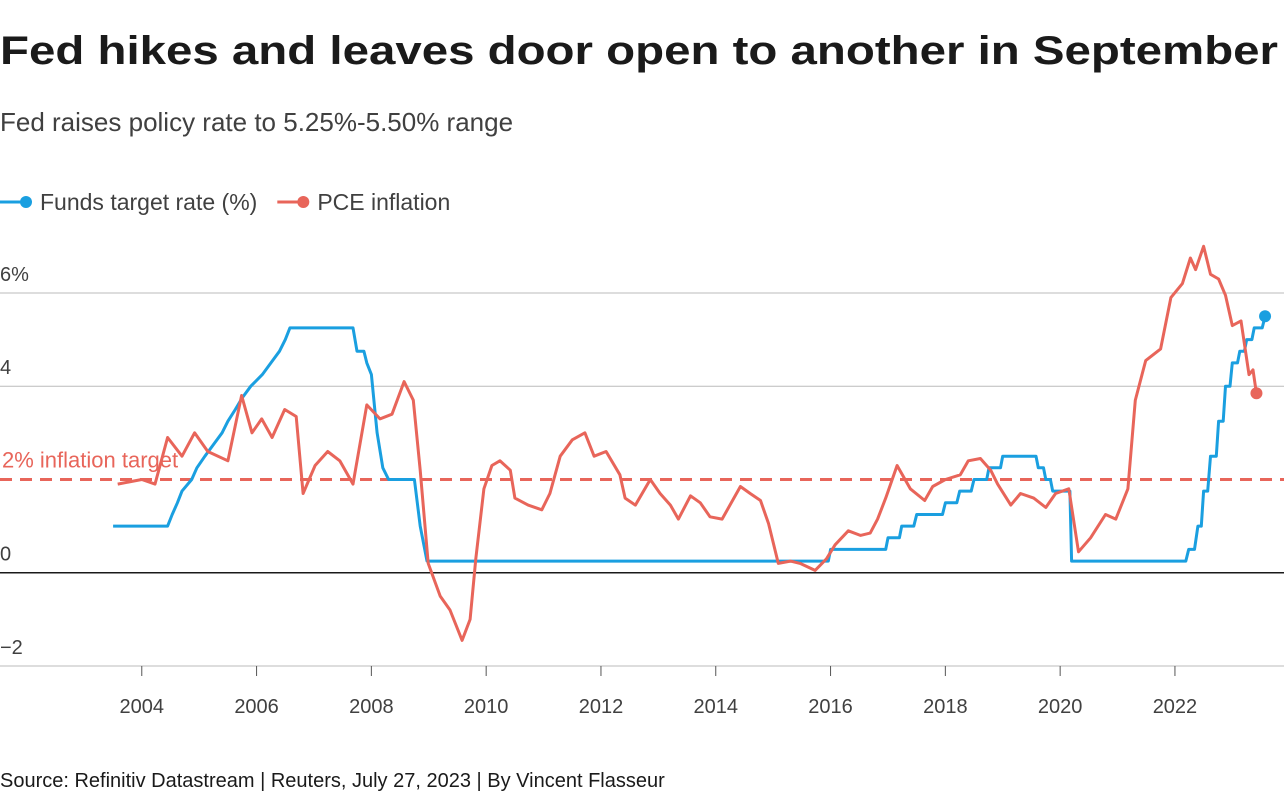  Describe the element at coordinates (383, 202) in the screenshot. I see `legend-label: PCE inflation` at that location.